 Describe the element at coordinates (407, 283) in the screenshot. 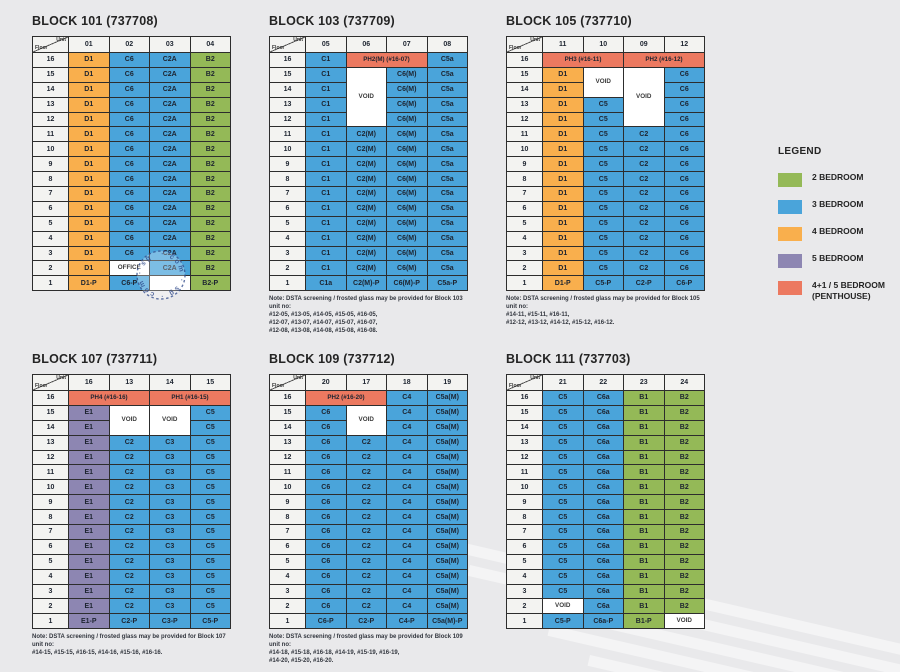

I see `unit-cell: C6(M)-P` at that location.